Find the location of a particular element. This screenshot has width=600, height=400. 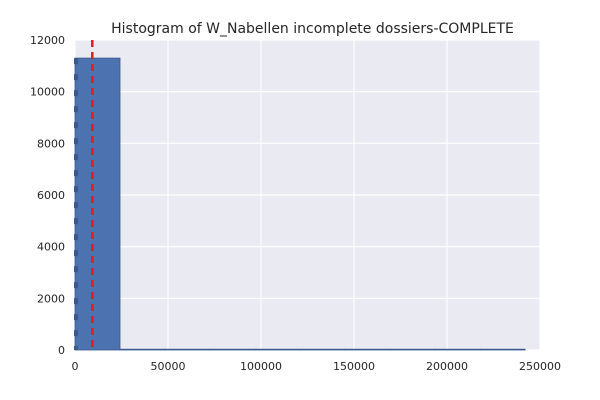

x-tick-label: 250000 is located at coordinates (540, 366).